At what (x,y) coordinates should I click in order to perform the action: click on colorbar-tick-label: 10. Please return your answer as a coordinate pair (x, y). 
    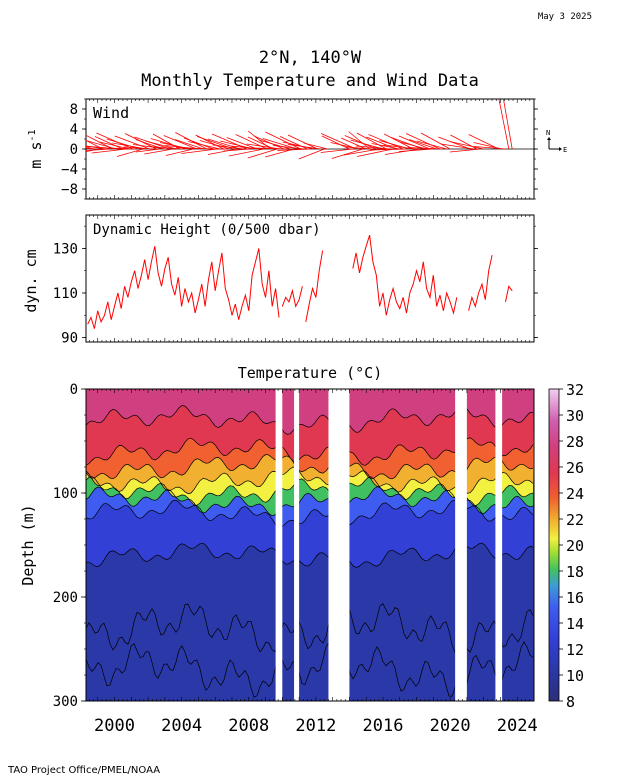
    Looking at the image, I should click on (575, 676).